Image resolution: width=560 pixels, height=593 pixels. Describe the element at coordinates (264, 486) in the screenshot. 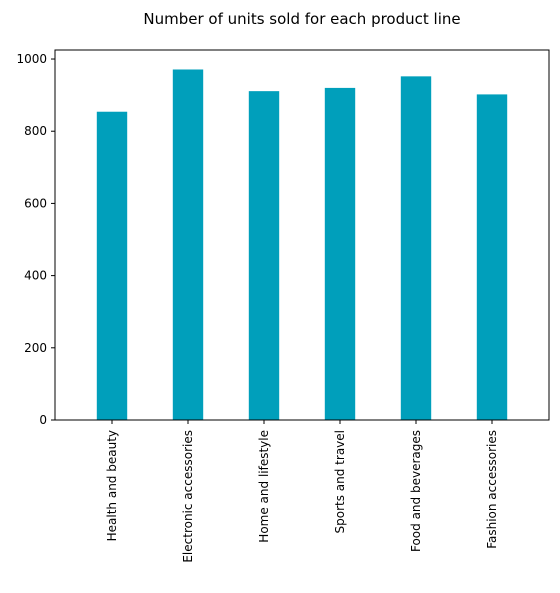

I see `x-tick-label-2: Home and lifestyle` at that location.